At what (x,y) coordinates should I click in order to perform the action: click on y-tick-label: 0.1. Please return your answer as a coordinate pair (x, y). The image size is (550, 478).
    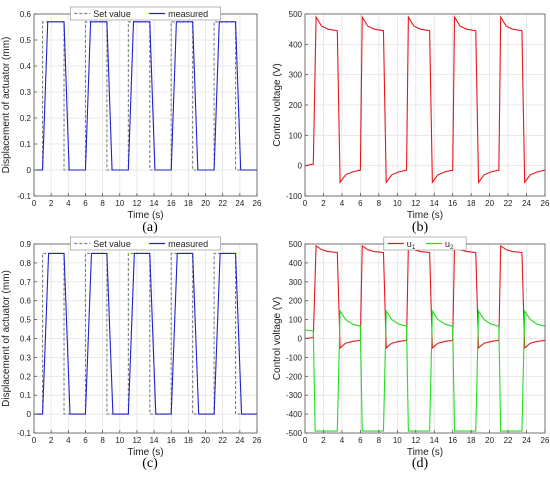
    Looking at the image, I should click on (26, 395).